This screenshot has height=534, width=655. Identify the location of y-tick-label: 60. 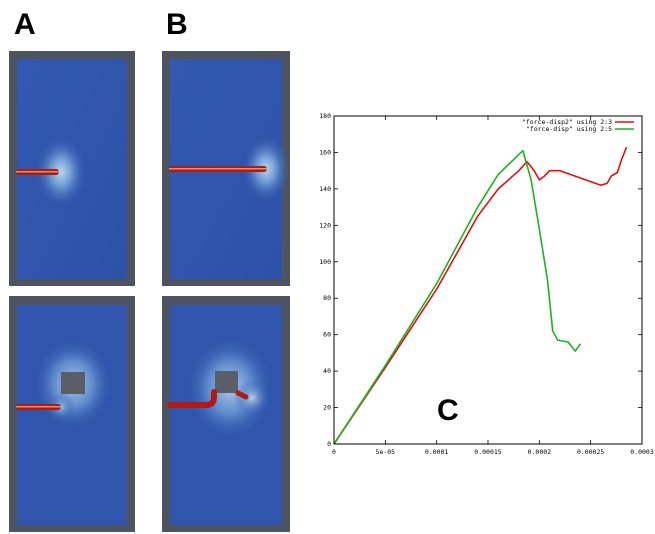
(327, 335).